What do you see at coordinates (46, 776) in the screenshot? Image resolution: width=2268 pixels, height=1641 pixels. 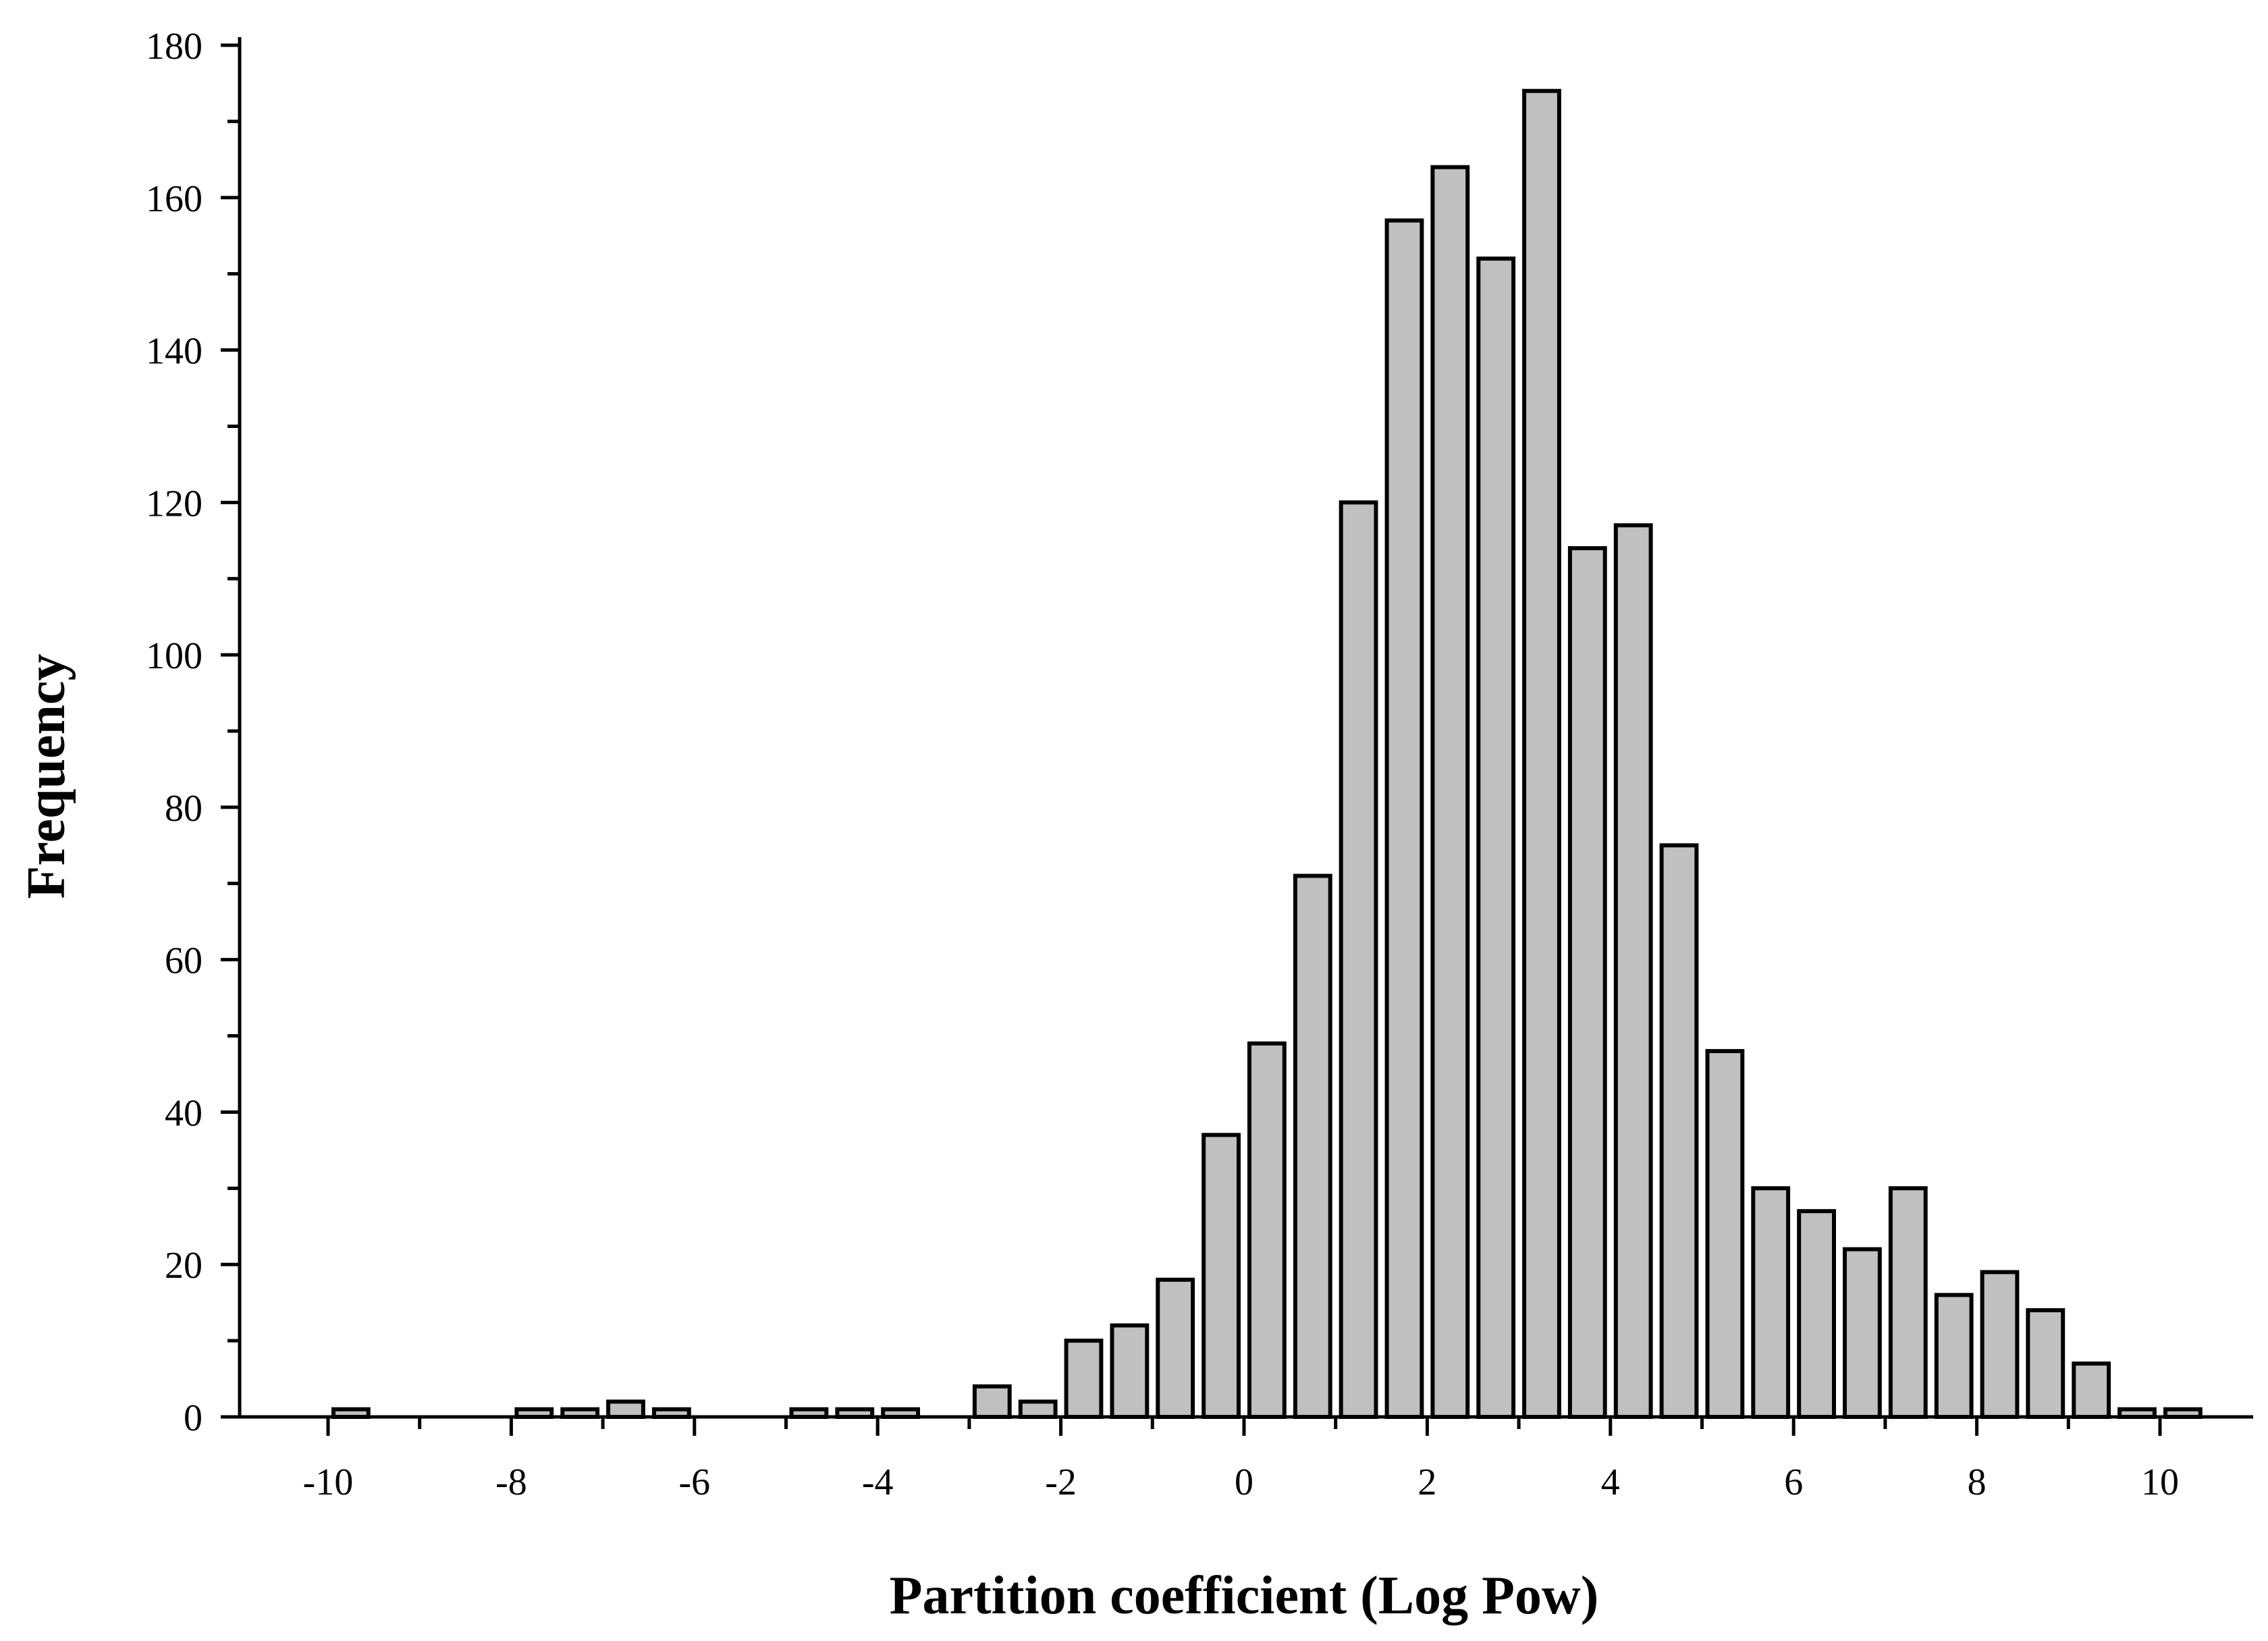 I see `y-axis-title: Frequency` at bounding box center [46, 776].